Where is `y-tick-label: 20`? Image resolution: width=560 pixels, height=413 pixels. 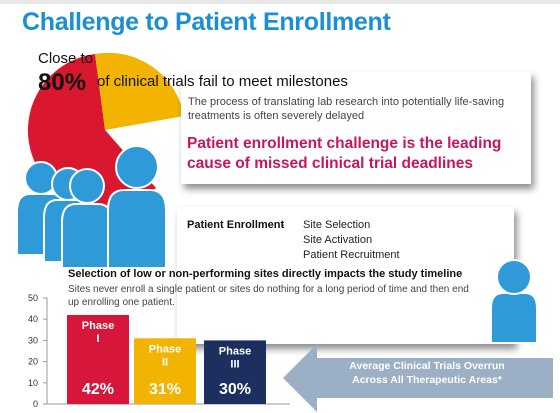
y-tick-label: 20 is located at coordinates (33, 362).